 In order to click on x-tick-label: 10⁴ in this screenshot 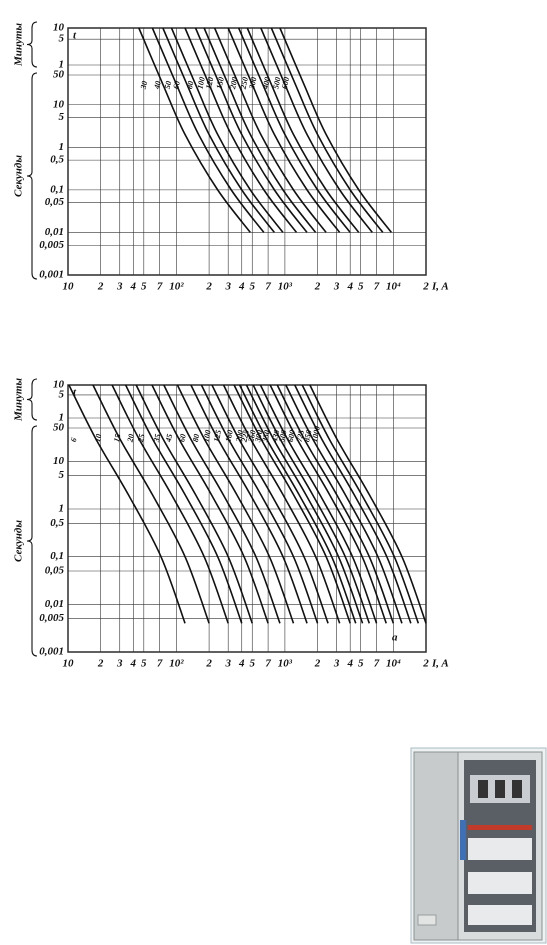, I will do `click(393, 287)`.